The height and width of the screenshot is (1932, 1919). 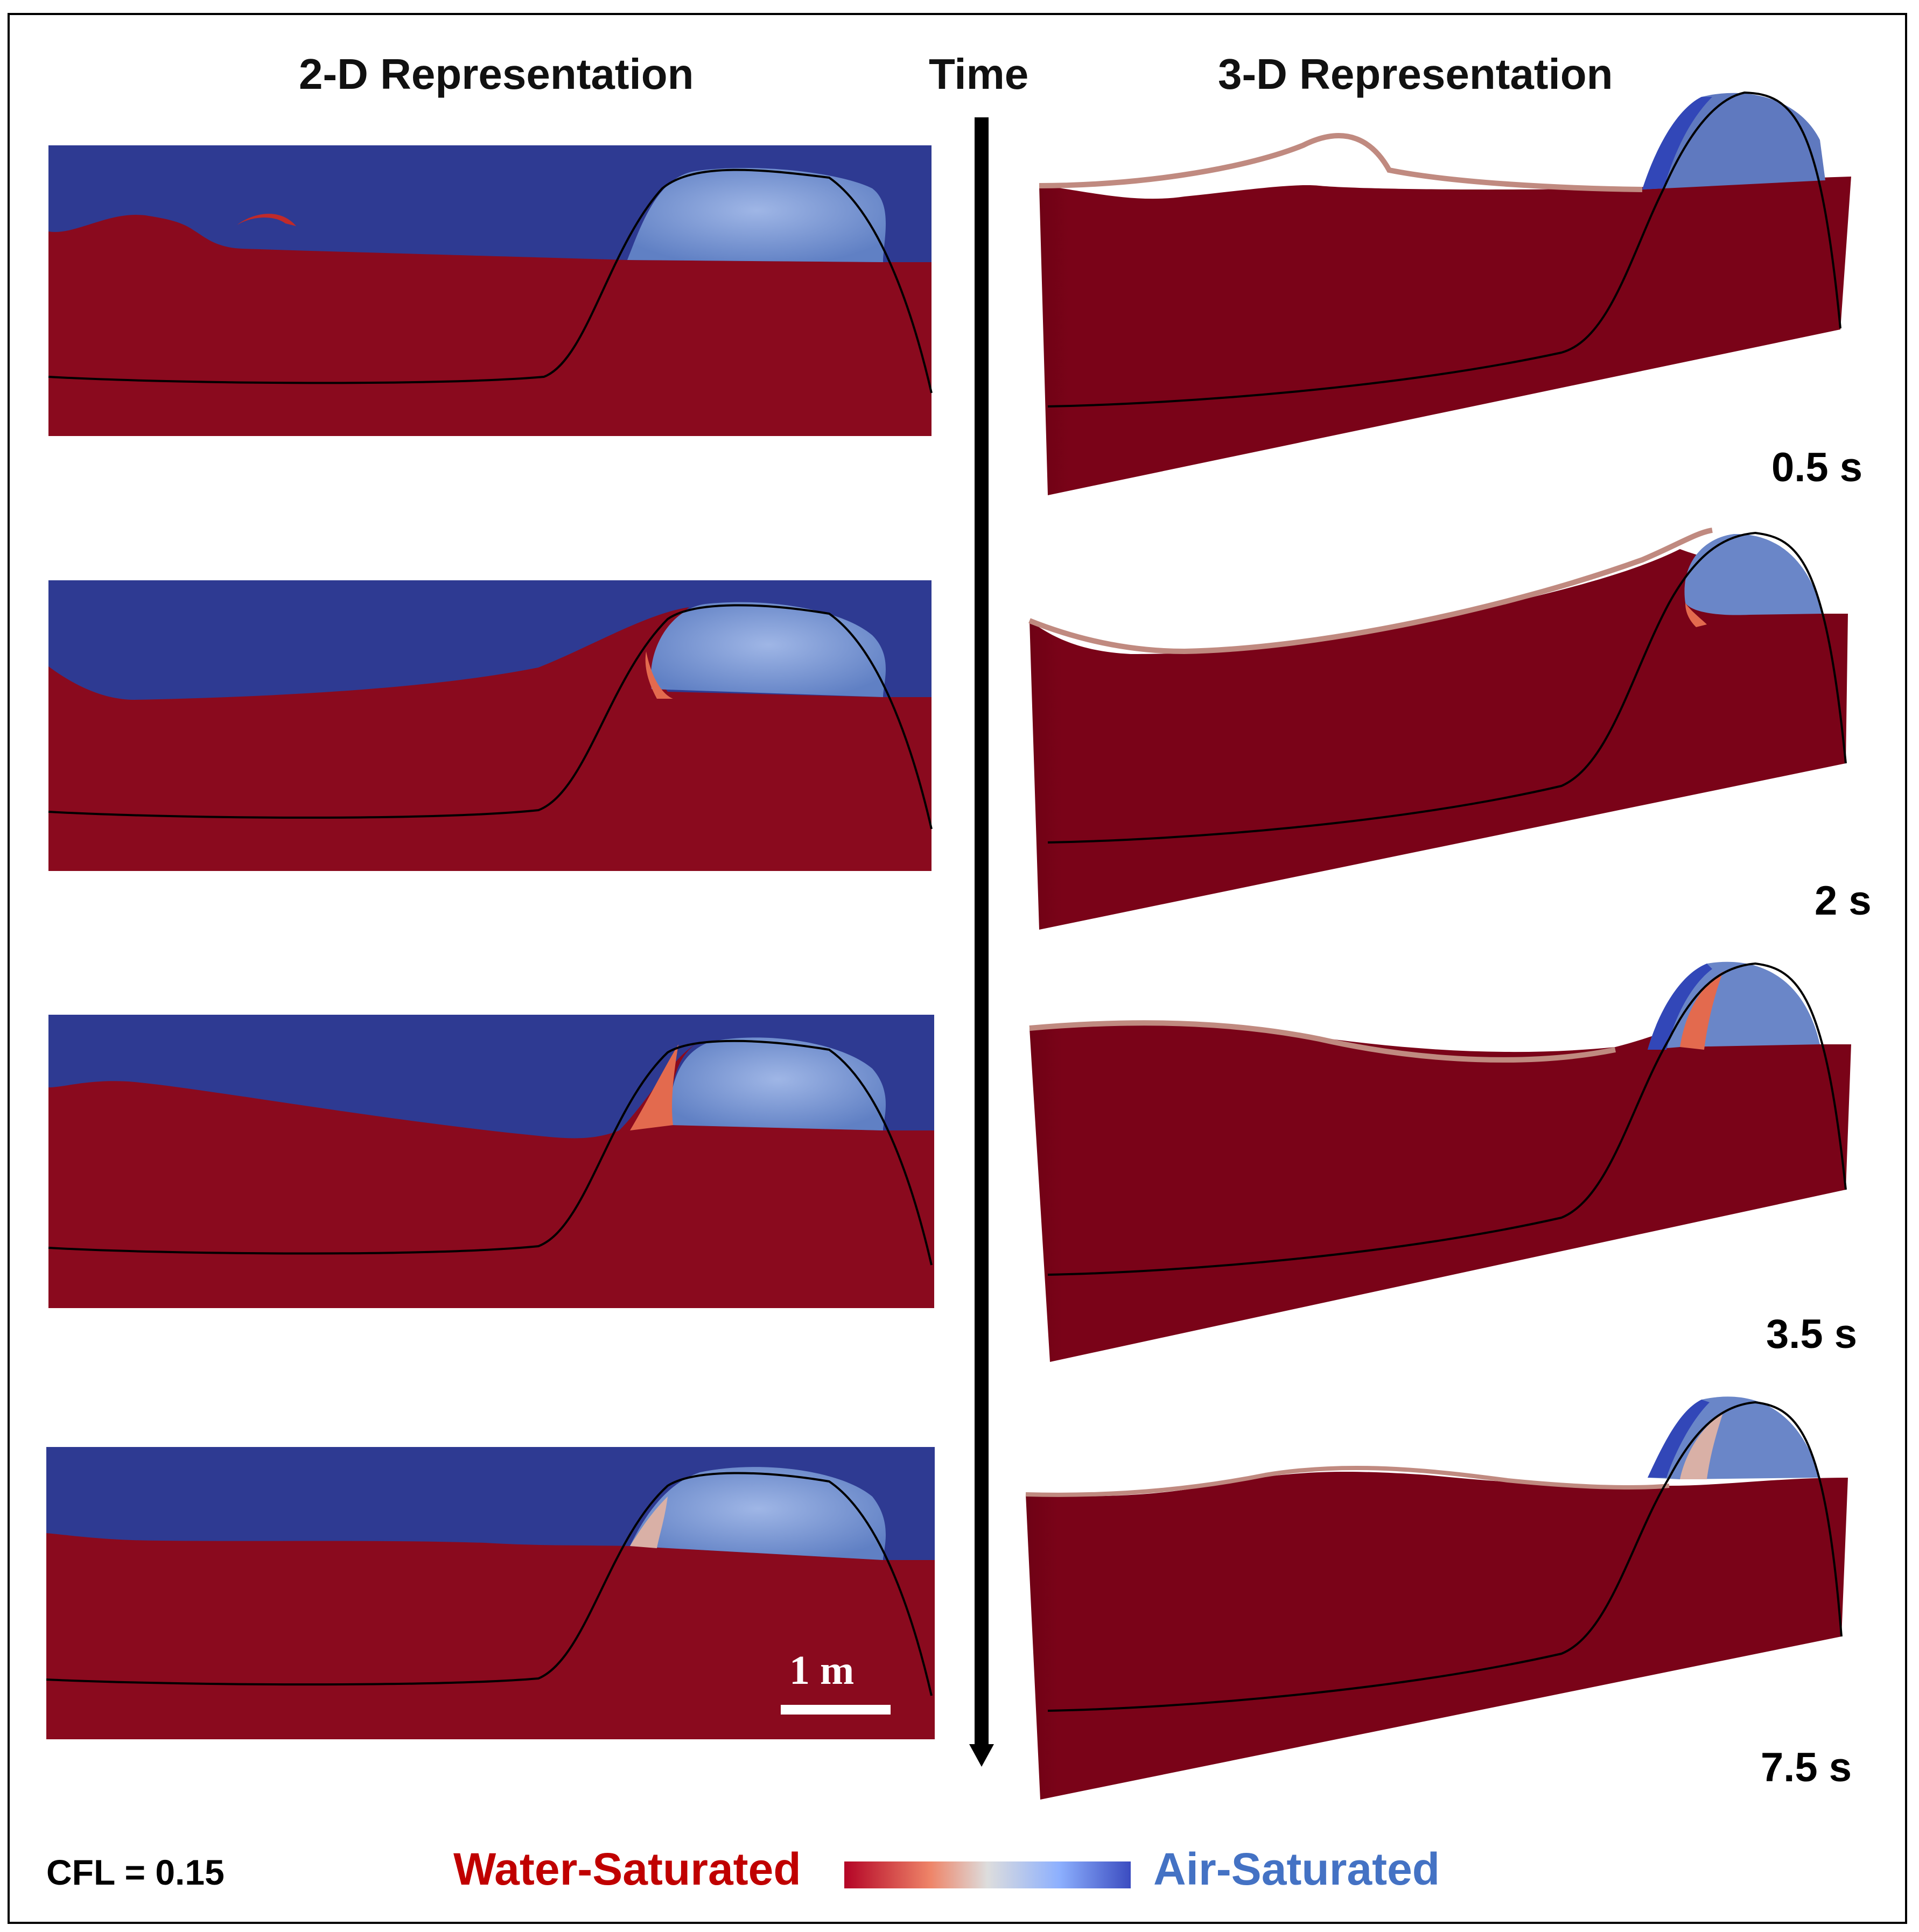 I want to click on header-time: Time, so click(x=979, y=74).